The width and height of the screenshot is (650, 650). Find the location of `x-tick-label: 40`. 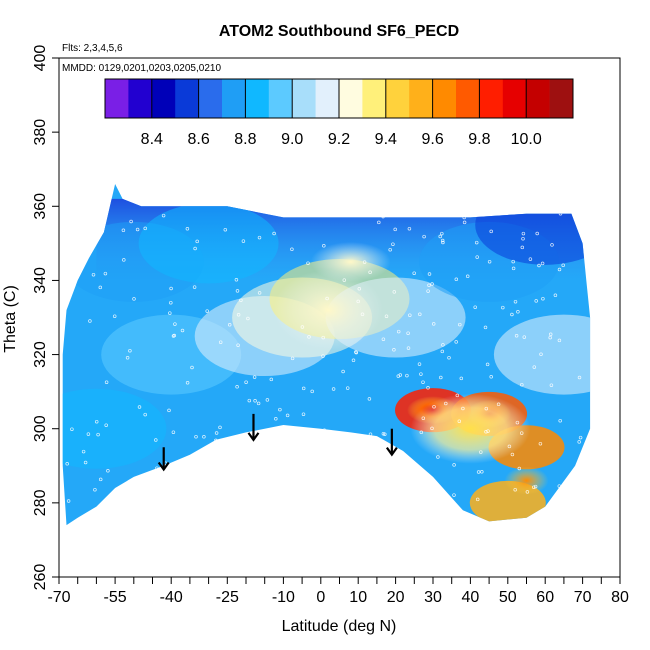

x-tick-label: 40 is located at coordinates (471, 597).